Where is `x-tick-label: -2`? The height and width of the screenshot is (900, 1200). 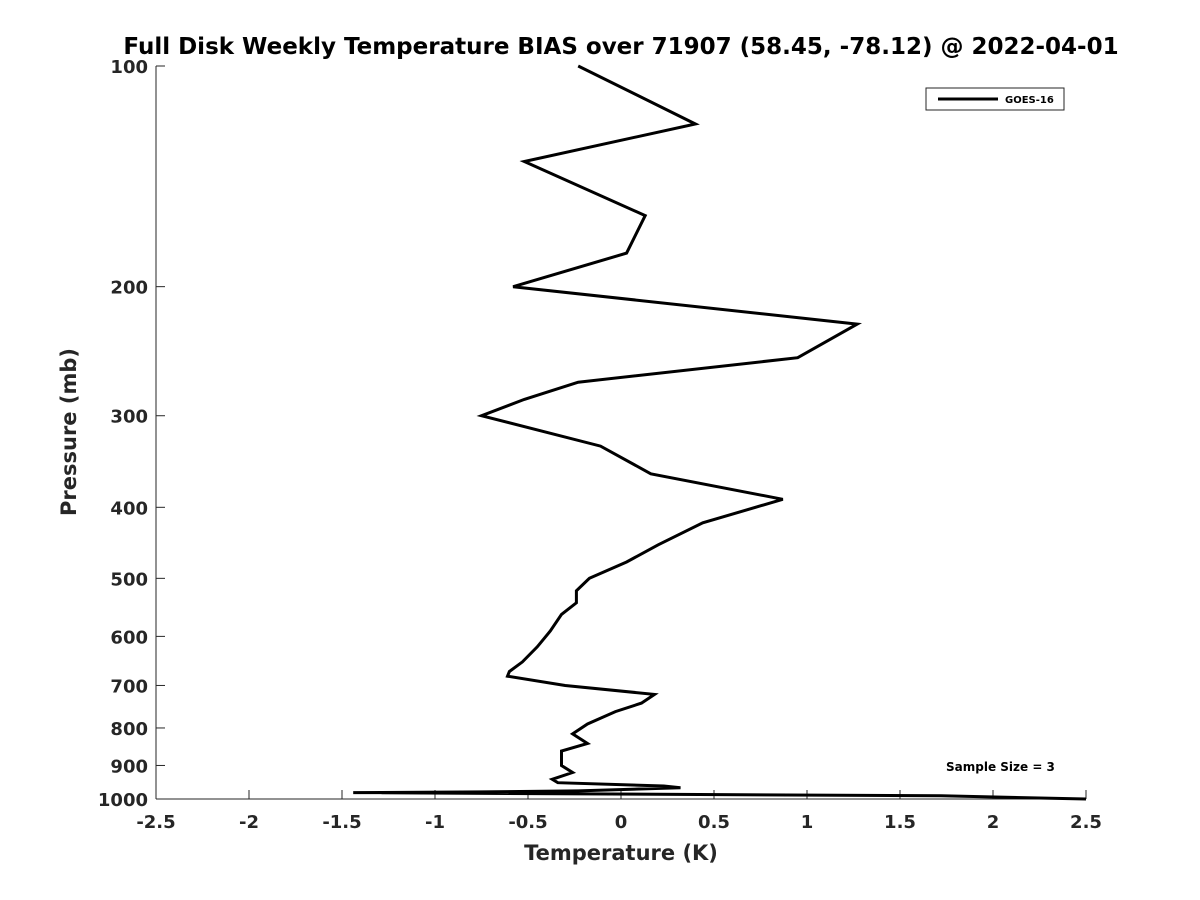 x-tick-label: -2 is located at coordinates (249, 822).